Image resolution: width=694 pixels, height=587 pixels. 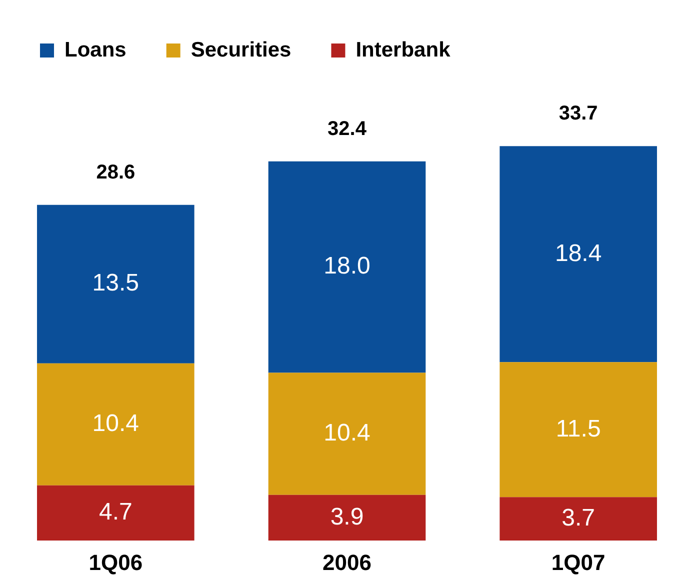 What do you see at coordinates (241, 50) in the screenshot?
I see `legend-label: Securities` at bounding box center [241, 50].